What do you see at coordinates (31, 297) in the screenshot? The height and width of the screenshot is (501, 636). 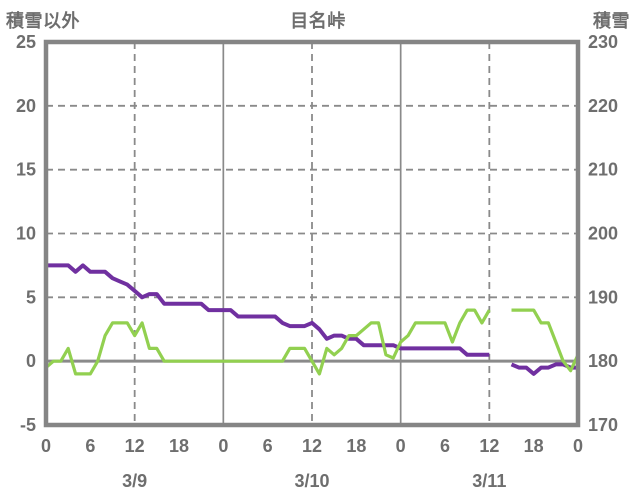 I see `left-axis-tick-label: 5` at bounding box center [31, 297].